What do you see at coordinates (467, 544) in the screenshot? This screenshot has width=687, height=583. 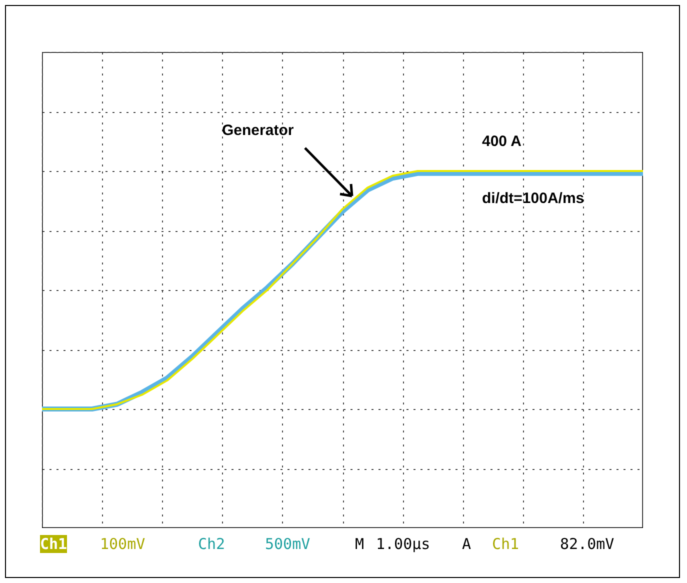 I see `text: A` at bounding box center [467, 544].